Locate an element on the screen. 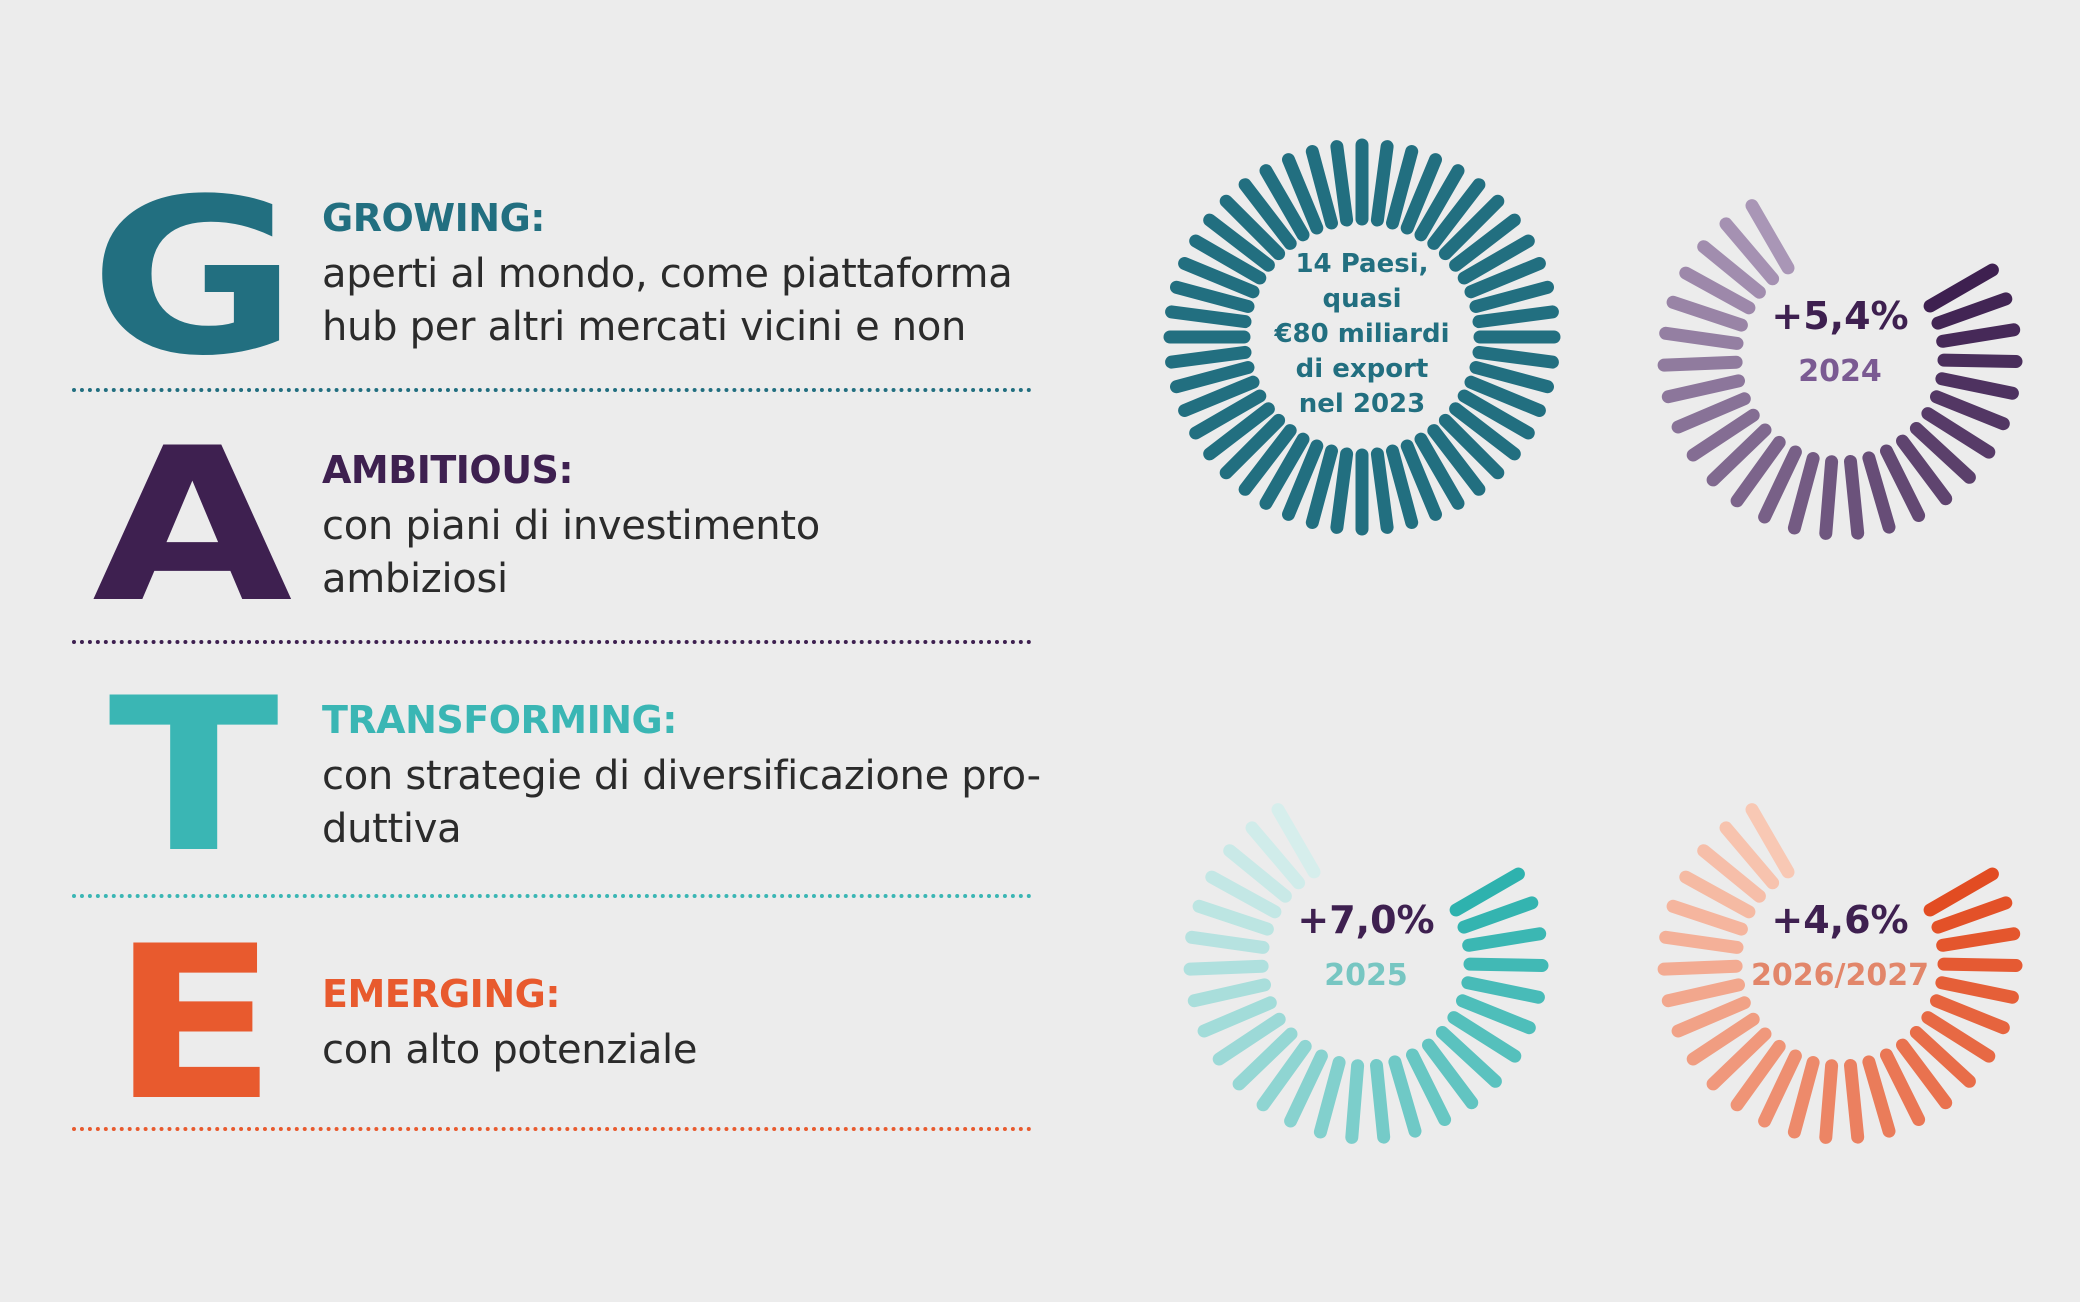 Image resolution: width=2080 pixels, height=1302 pixels. gauge-2026-year: 2026/2027 is located at coordinates (1840, 975).